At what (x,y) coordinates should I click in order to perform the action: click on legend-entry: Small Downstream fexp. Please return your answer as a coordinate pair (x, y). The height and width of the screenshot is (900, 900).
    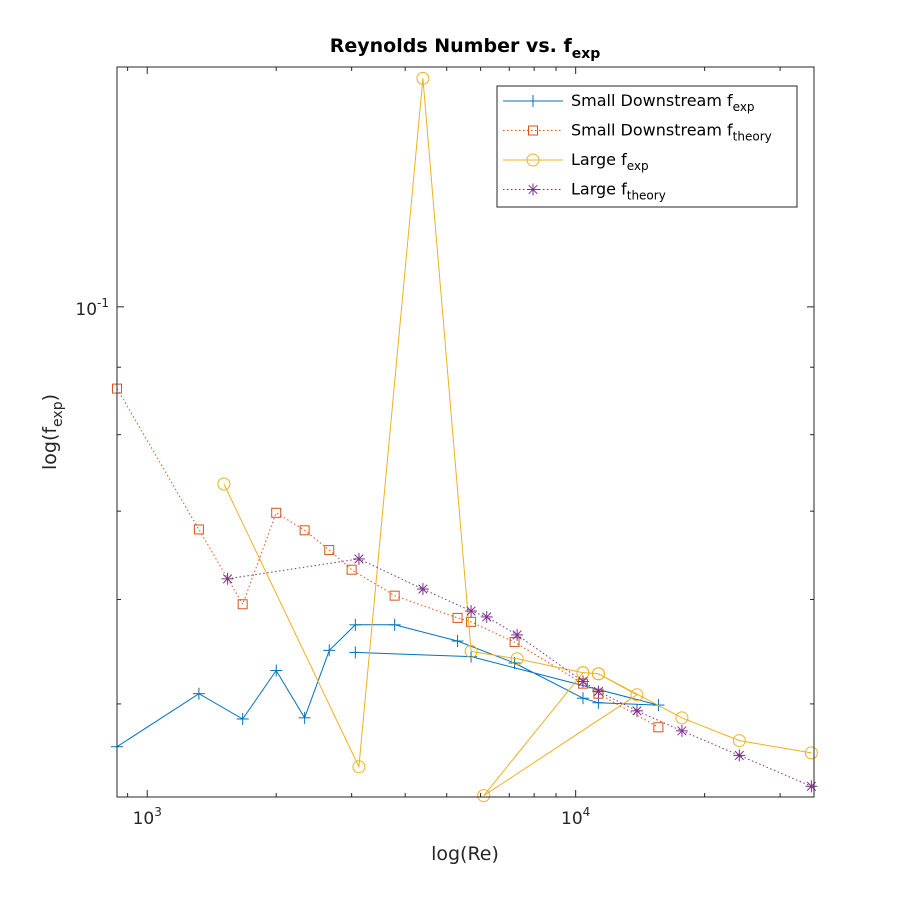
    Looking at the image, I should click on (629, 102).